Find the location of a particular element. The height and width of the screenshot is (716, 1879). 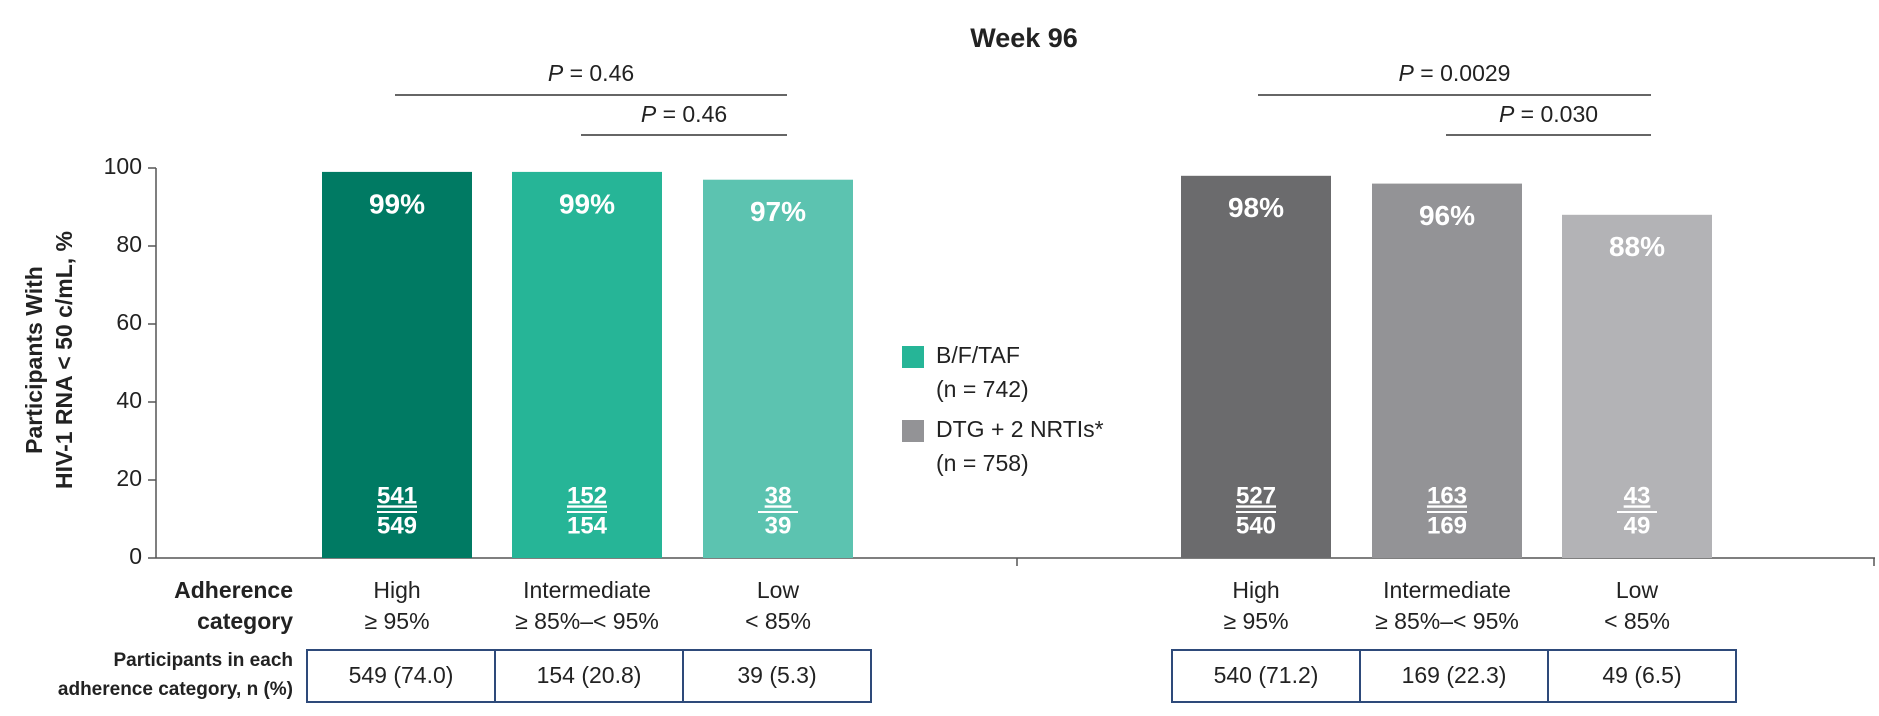

legend-label: DTG + 2 NRTIs* is located at coordinates (1020, 429).